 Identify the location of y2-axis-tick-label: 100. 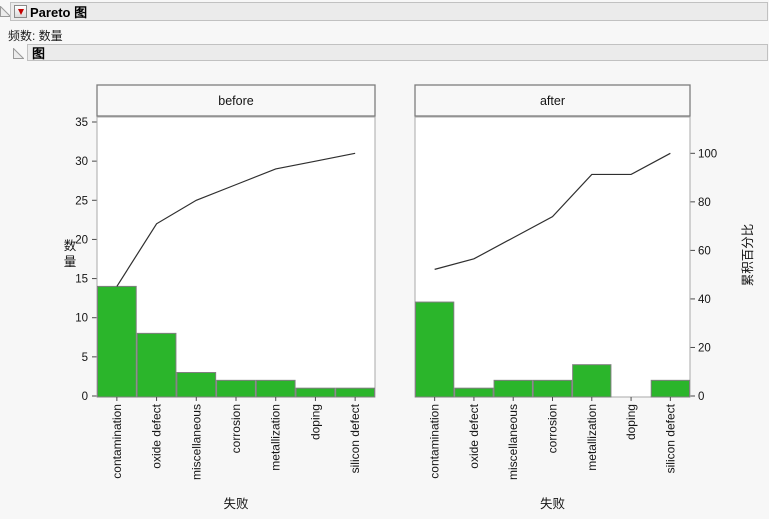
(707, 154).